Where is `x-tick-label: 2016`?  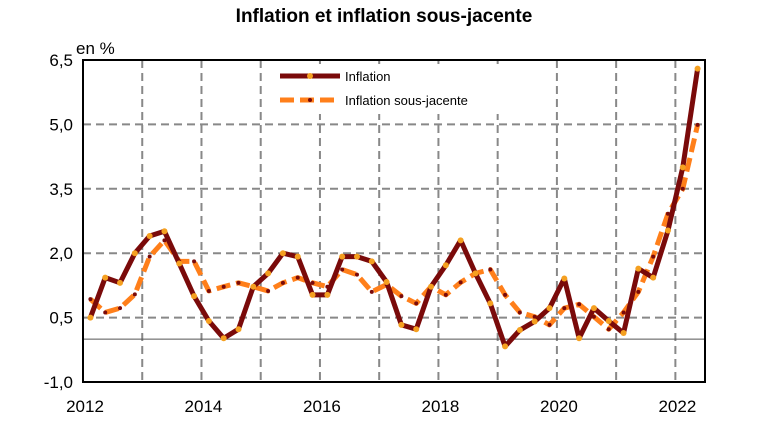
x-tick-label: 2016 is located at coordinates (322, 406).